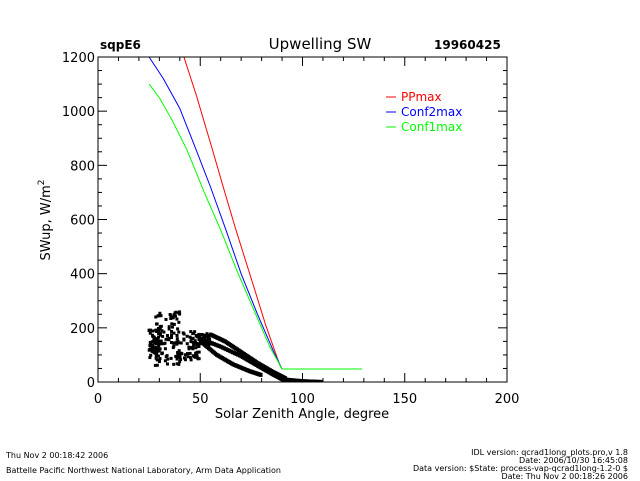 Image resolution: width=640 pixels, height=481 pixels. Describe the element at coordinates (302, 414) in the screenshot. I see `x-axis-title: Solar Zenith Angle, degree` at that location.